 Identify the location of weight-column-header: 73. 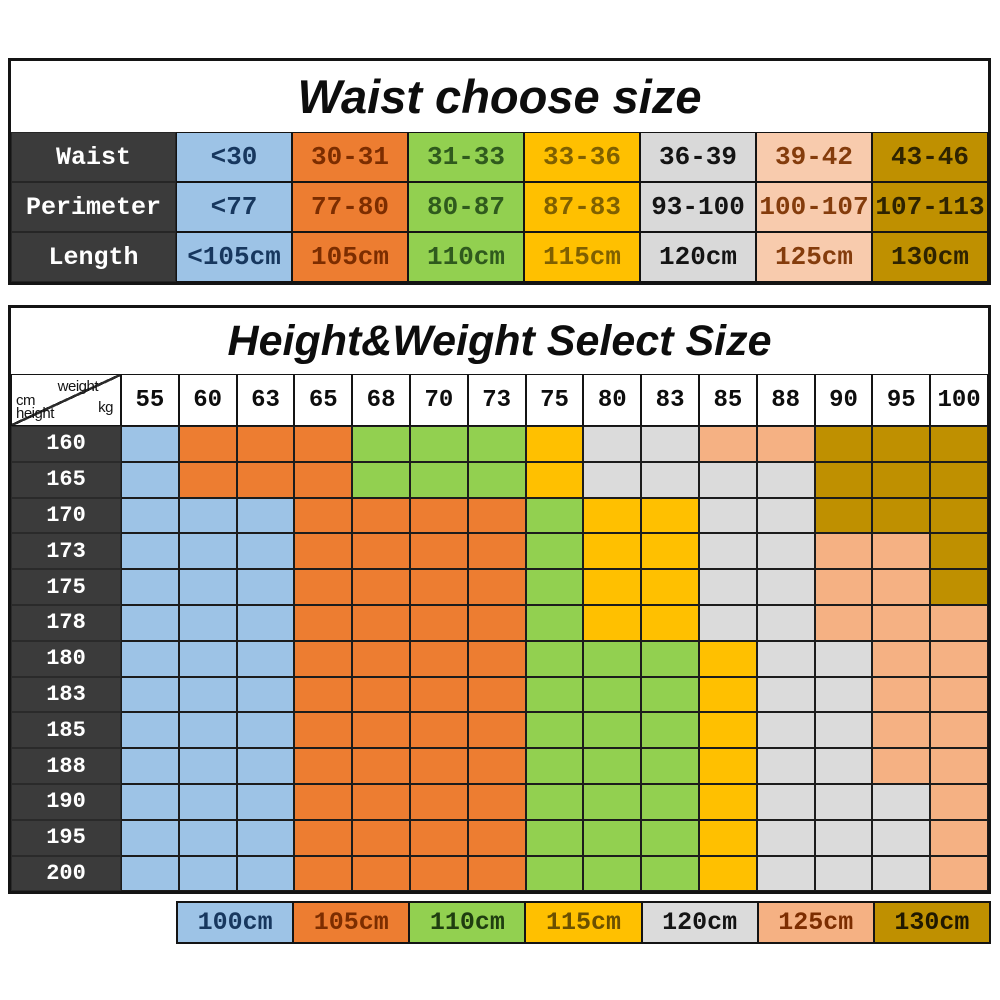
(496, 400).